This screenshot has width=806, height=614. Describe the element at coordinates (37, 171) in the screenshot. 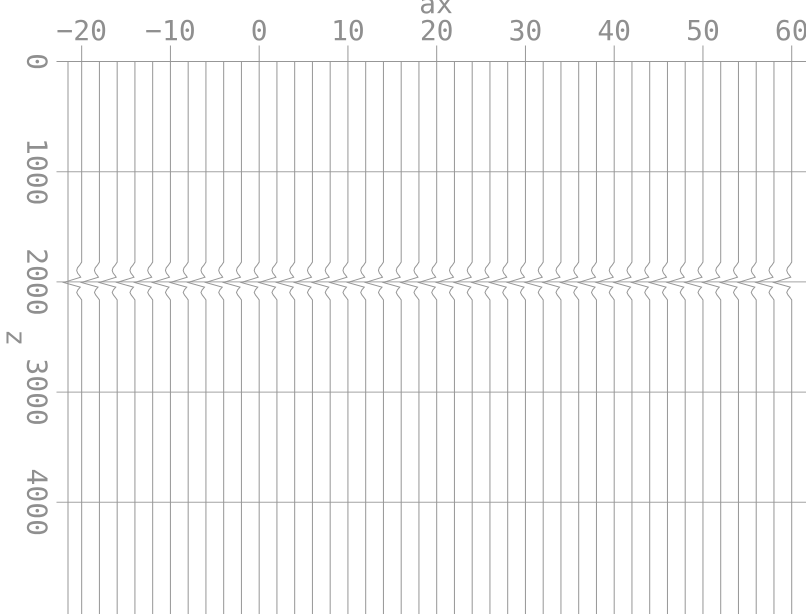

I see `y-axis-tick-label: 1000` at that location.